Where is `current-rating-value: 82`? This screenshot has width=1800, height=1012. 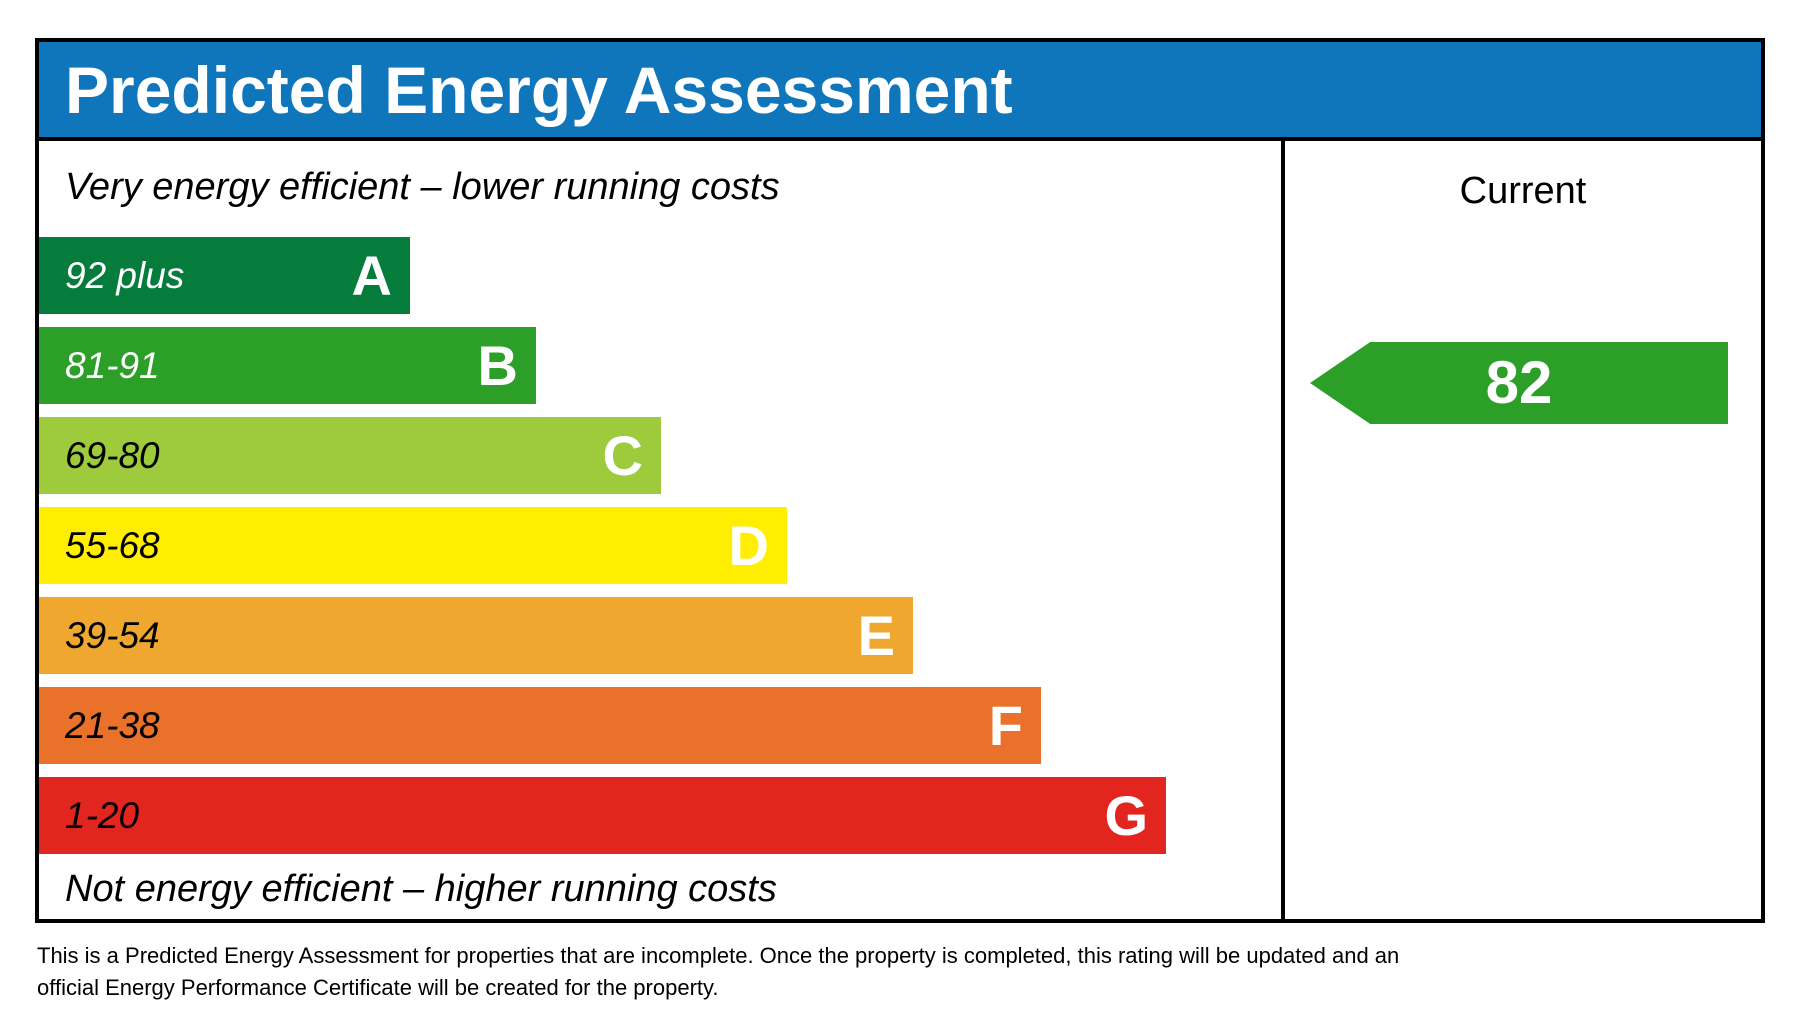 current-rating-value: 82 is located at coordinates (1519, 382).